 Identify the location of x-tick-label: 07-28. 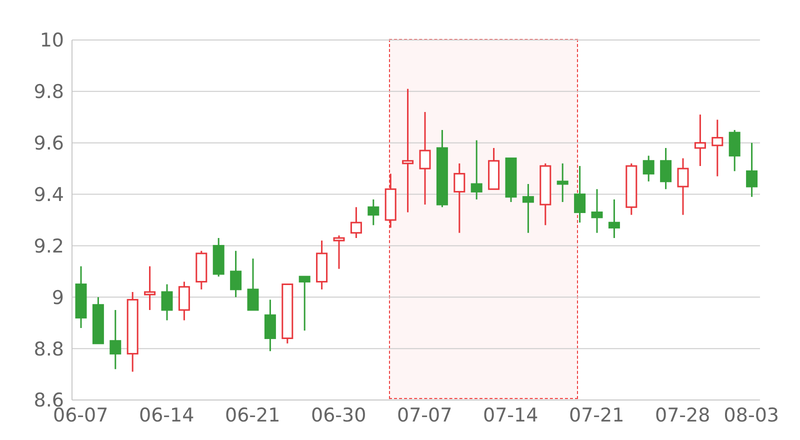
(682, 415).